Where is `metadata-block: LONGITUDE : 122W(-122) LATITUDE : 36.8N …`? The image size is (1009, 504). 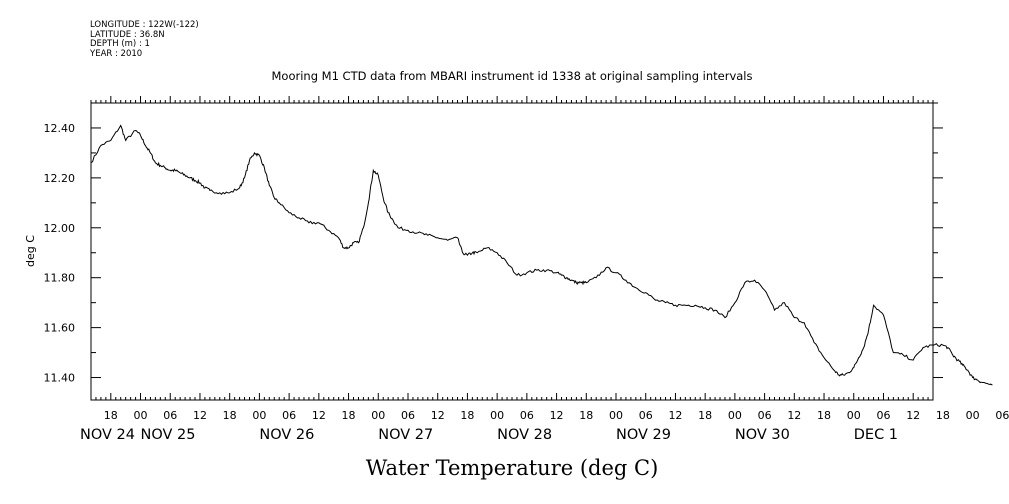 metadata-block: LONGITUDE : 122W(-122) LATITUDE : 36.8N … is located at coordinates (144, 39).